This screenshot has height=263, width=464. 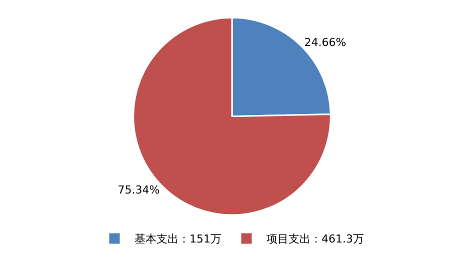 I want to click on data-label: 75.34%, so click(x=139, y=190).